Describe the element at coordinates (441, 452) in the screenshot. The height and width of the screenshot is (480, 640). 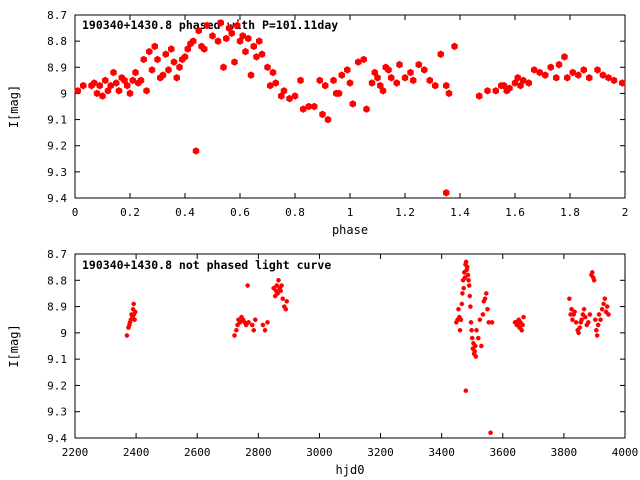
I see `bottom-x-tick-label: 3400` at that location.